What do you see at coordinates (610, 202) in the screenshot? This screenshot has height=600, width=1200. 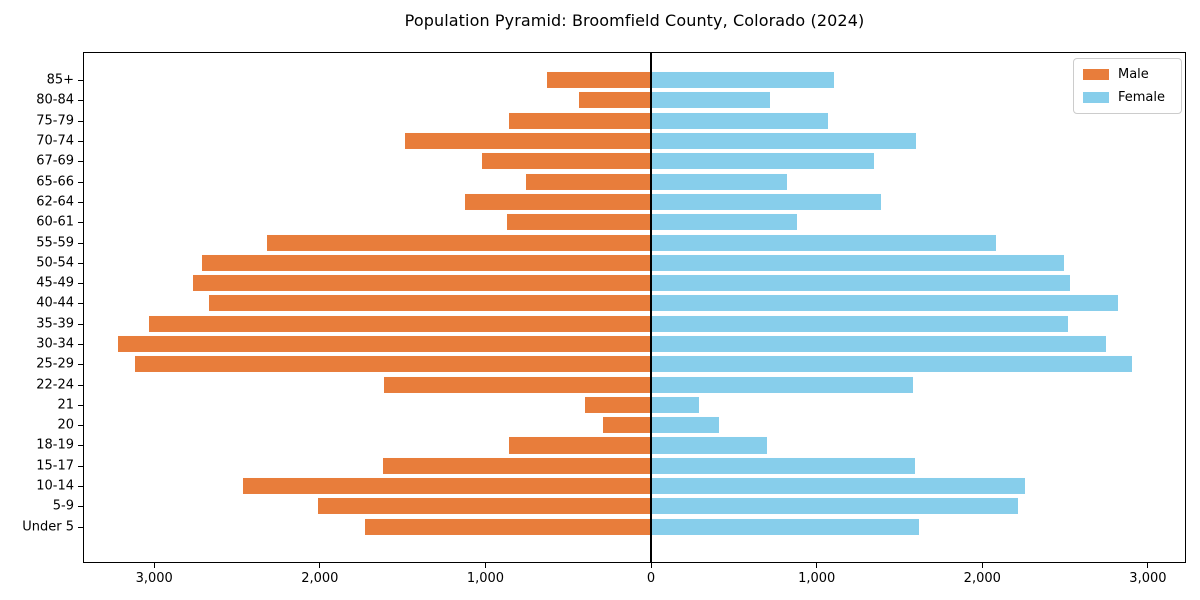 I see `pyramid-row: 62-64` at bounding box center [610, 202].